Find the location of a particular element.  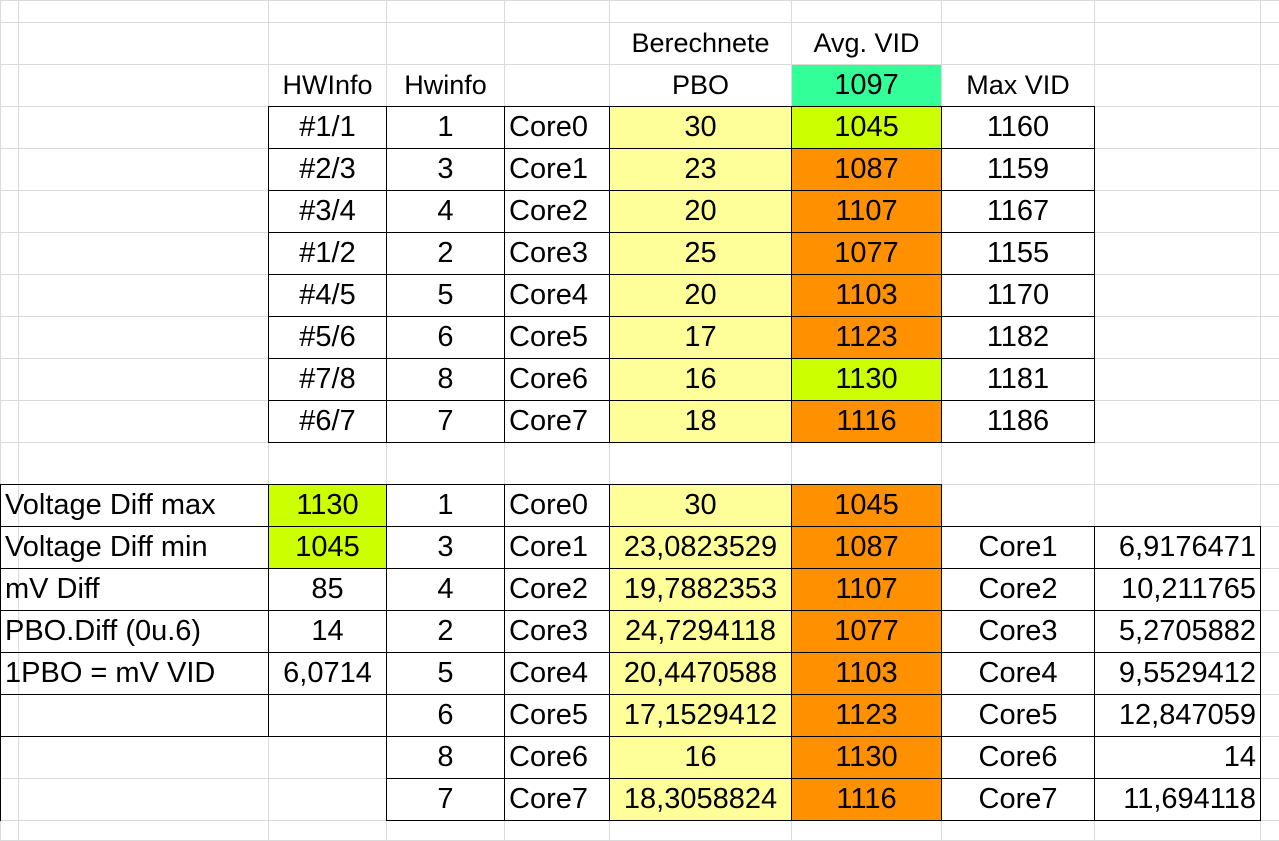

computed-pbo-cell: 17,1529412 is located at coordinates (700, 715).